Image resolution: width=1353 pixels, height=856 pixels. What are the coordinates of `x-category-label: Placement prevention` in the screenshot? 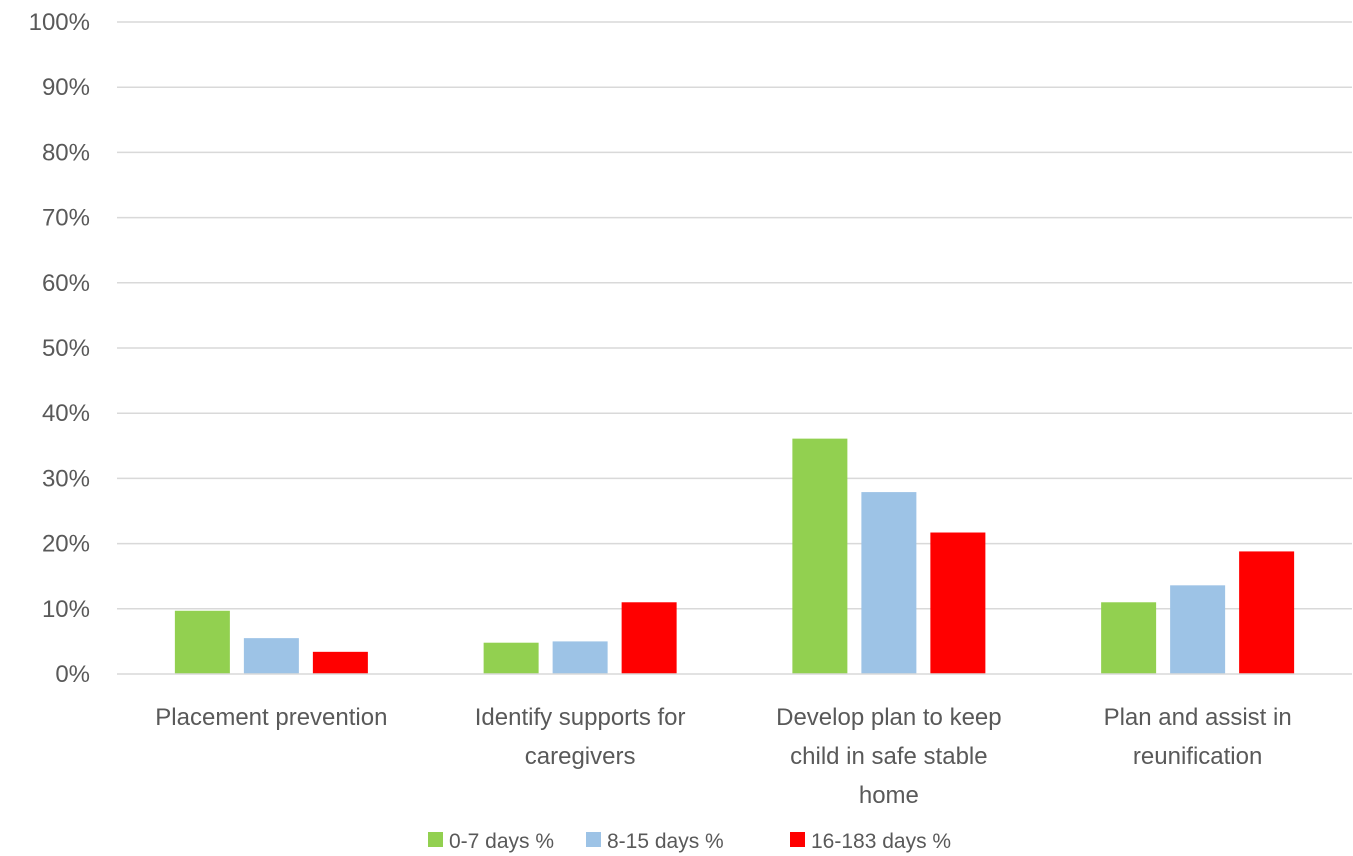 It's located at (271, 717).